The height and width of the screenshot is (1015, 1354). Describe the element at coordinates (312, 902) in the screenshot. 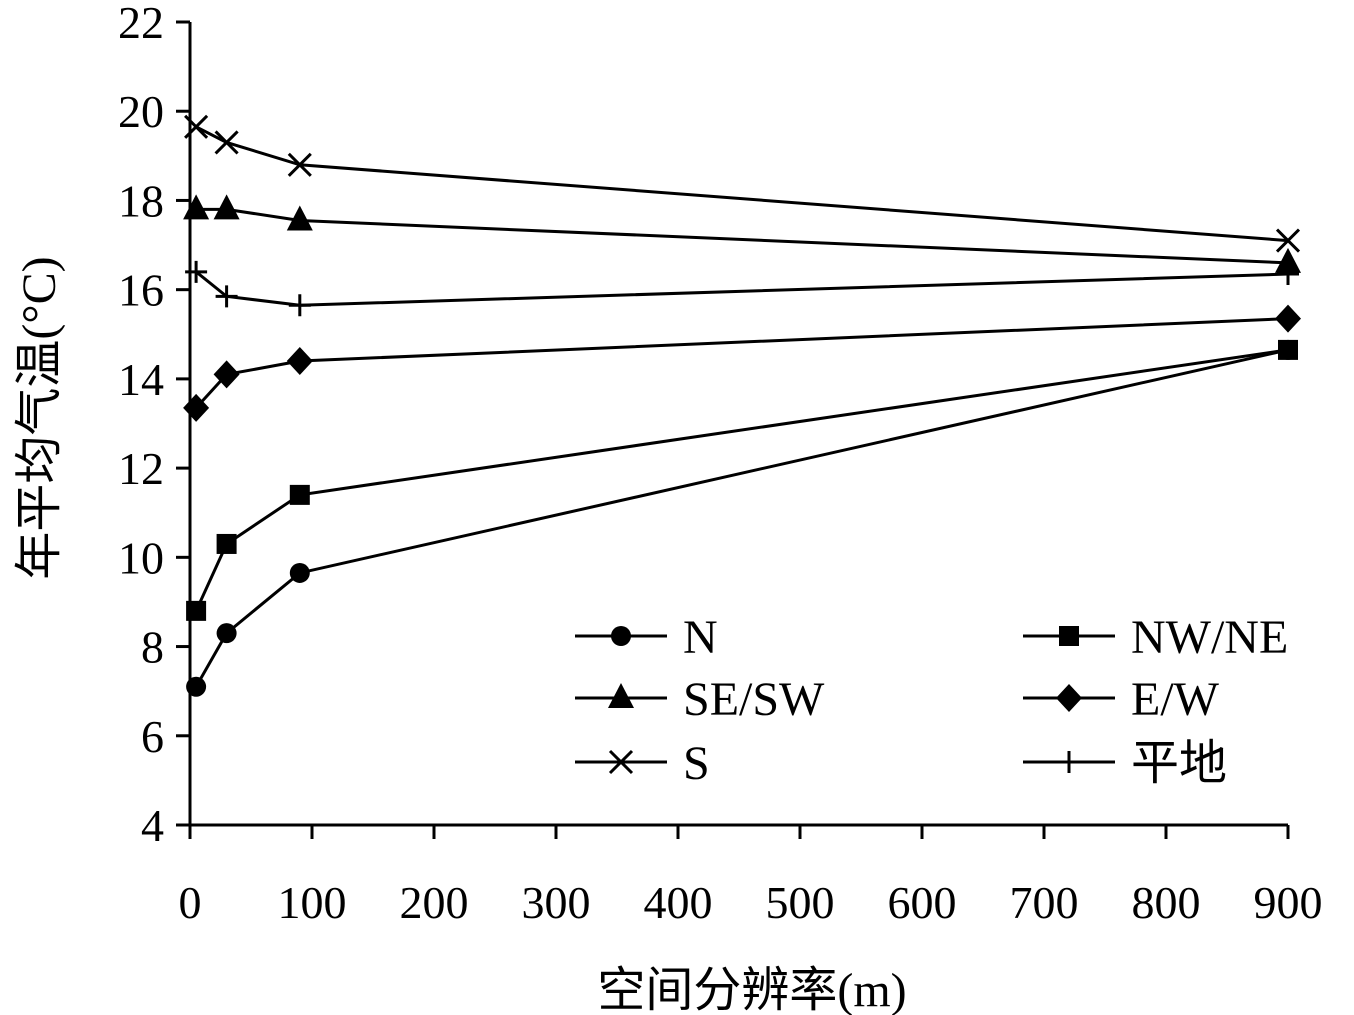

I see `x-tick-label: 100` at that location.